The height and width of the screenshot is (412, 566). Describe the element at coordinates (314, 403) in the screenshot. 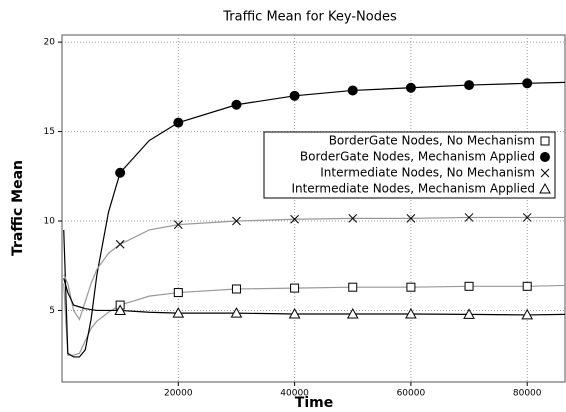

I see `x-axis-label: Time` at that location.